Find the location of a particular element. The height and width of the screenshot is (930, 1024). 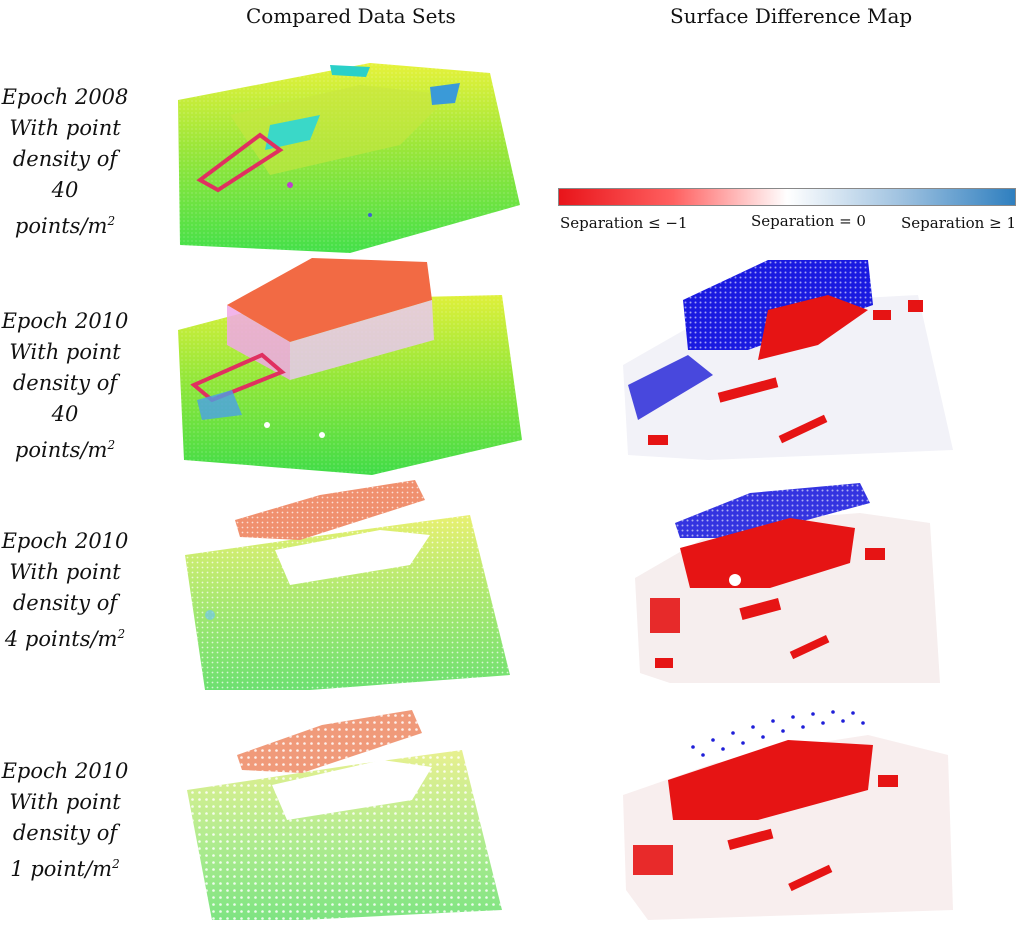

point-cloud-2010-4pts is located at coordinates (347, 585).